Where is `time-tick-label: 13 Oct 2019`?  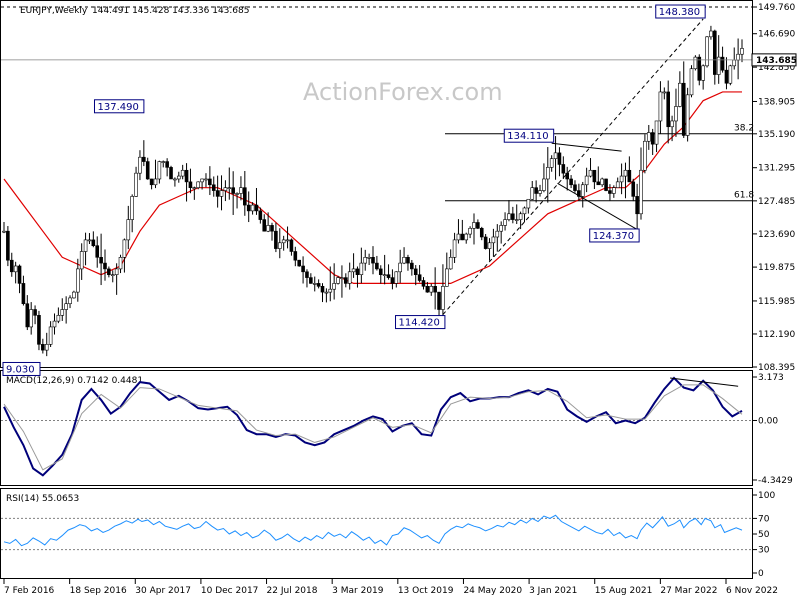
time-tick-label: 13 Oct 2019 is located at coordinates (426, 591).